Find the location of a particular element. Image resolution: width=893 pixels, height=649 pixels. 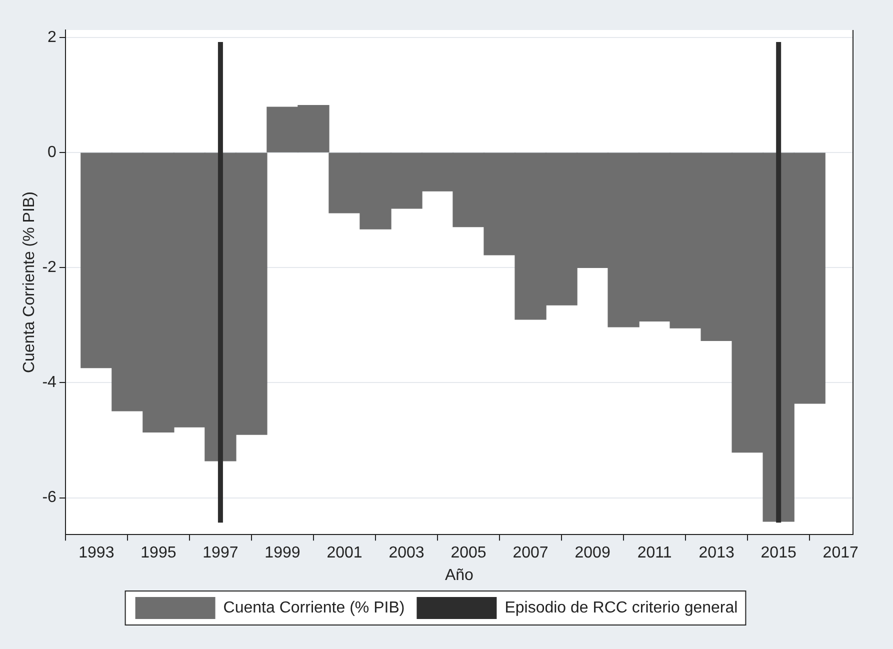

legend-label: Cuenta Corriente (% PIB) is located at coordinates (314, 607).